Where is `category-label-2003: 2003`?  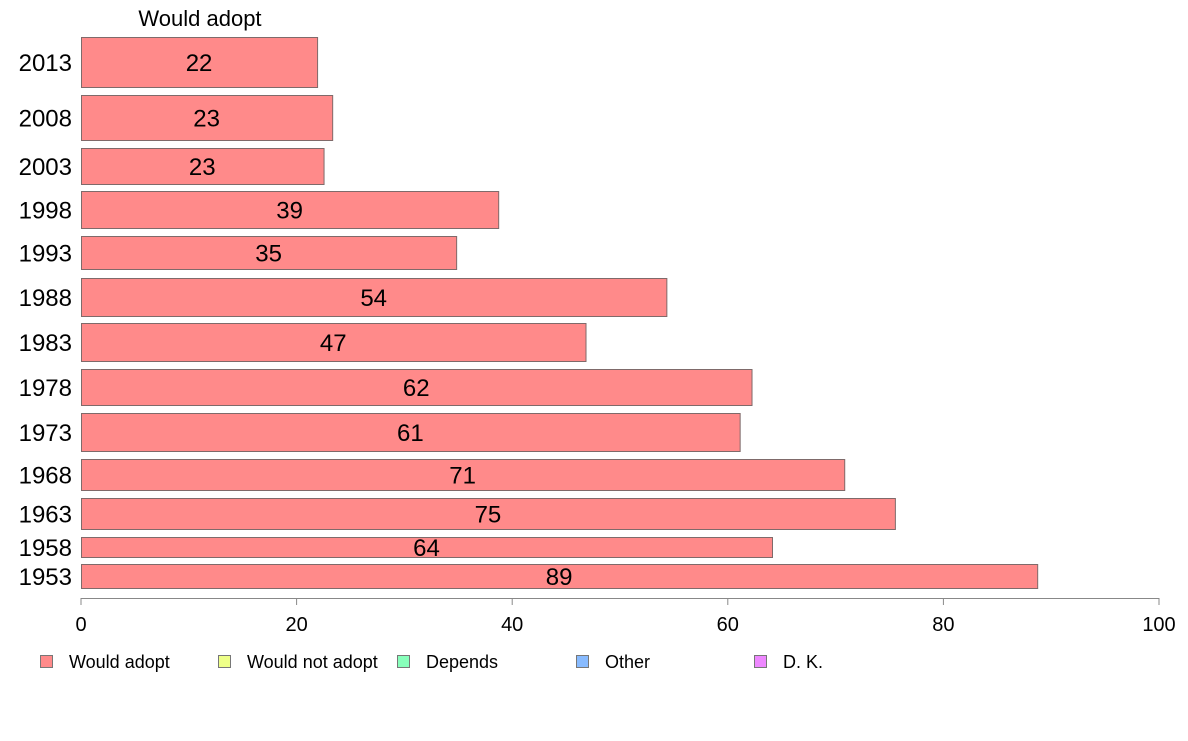
category-label-2003: 2003 is located at coordinates (45, 167).